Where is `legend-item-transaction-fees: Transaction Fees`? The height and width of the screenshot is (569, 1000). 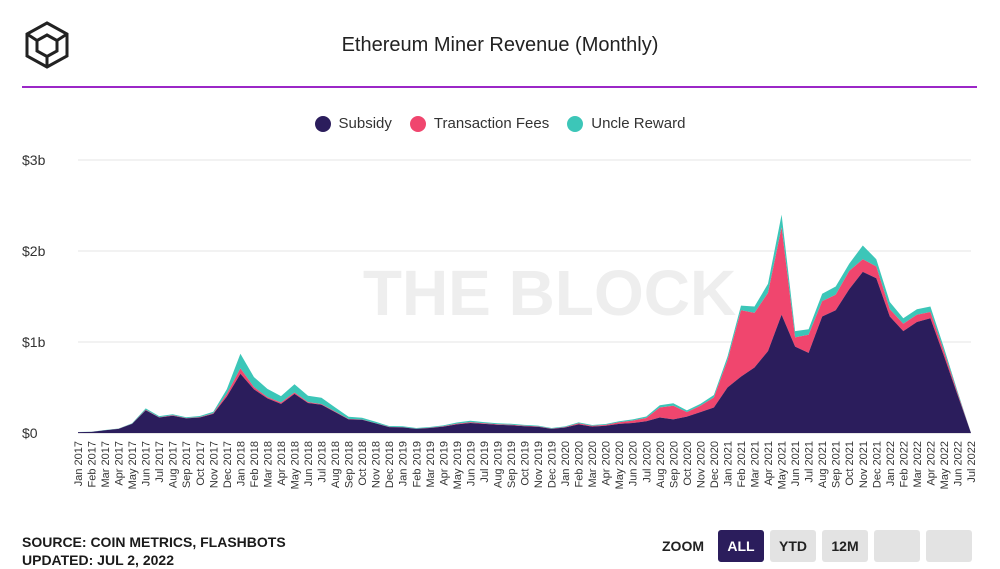
legend-item-transaction-fees: Transaction Fees is located at coordinates (479, 123).